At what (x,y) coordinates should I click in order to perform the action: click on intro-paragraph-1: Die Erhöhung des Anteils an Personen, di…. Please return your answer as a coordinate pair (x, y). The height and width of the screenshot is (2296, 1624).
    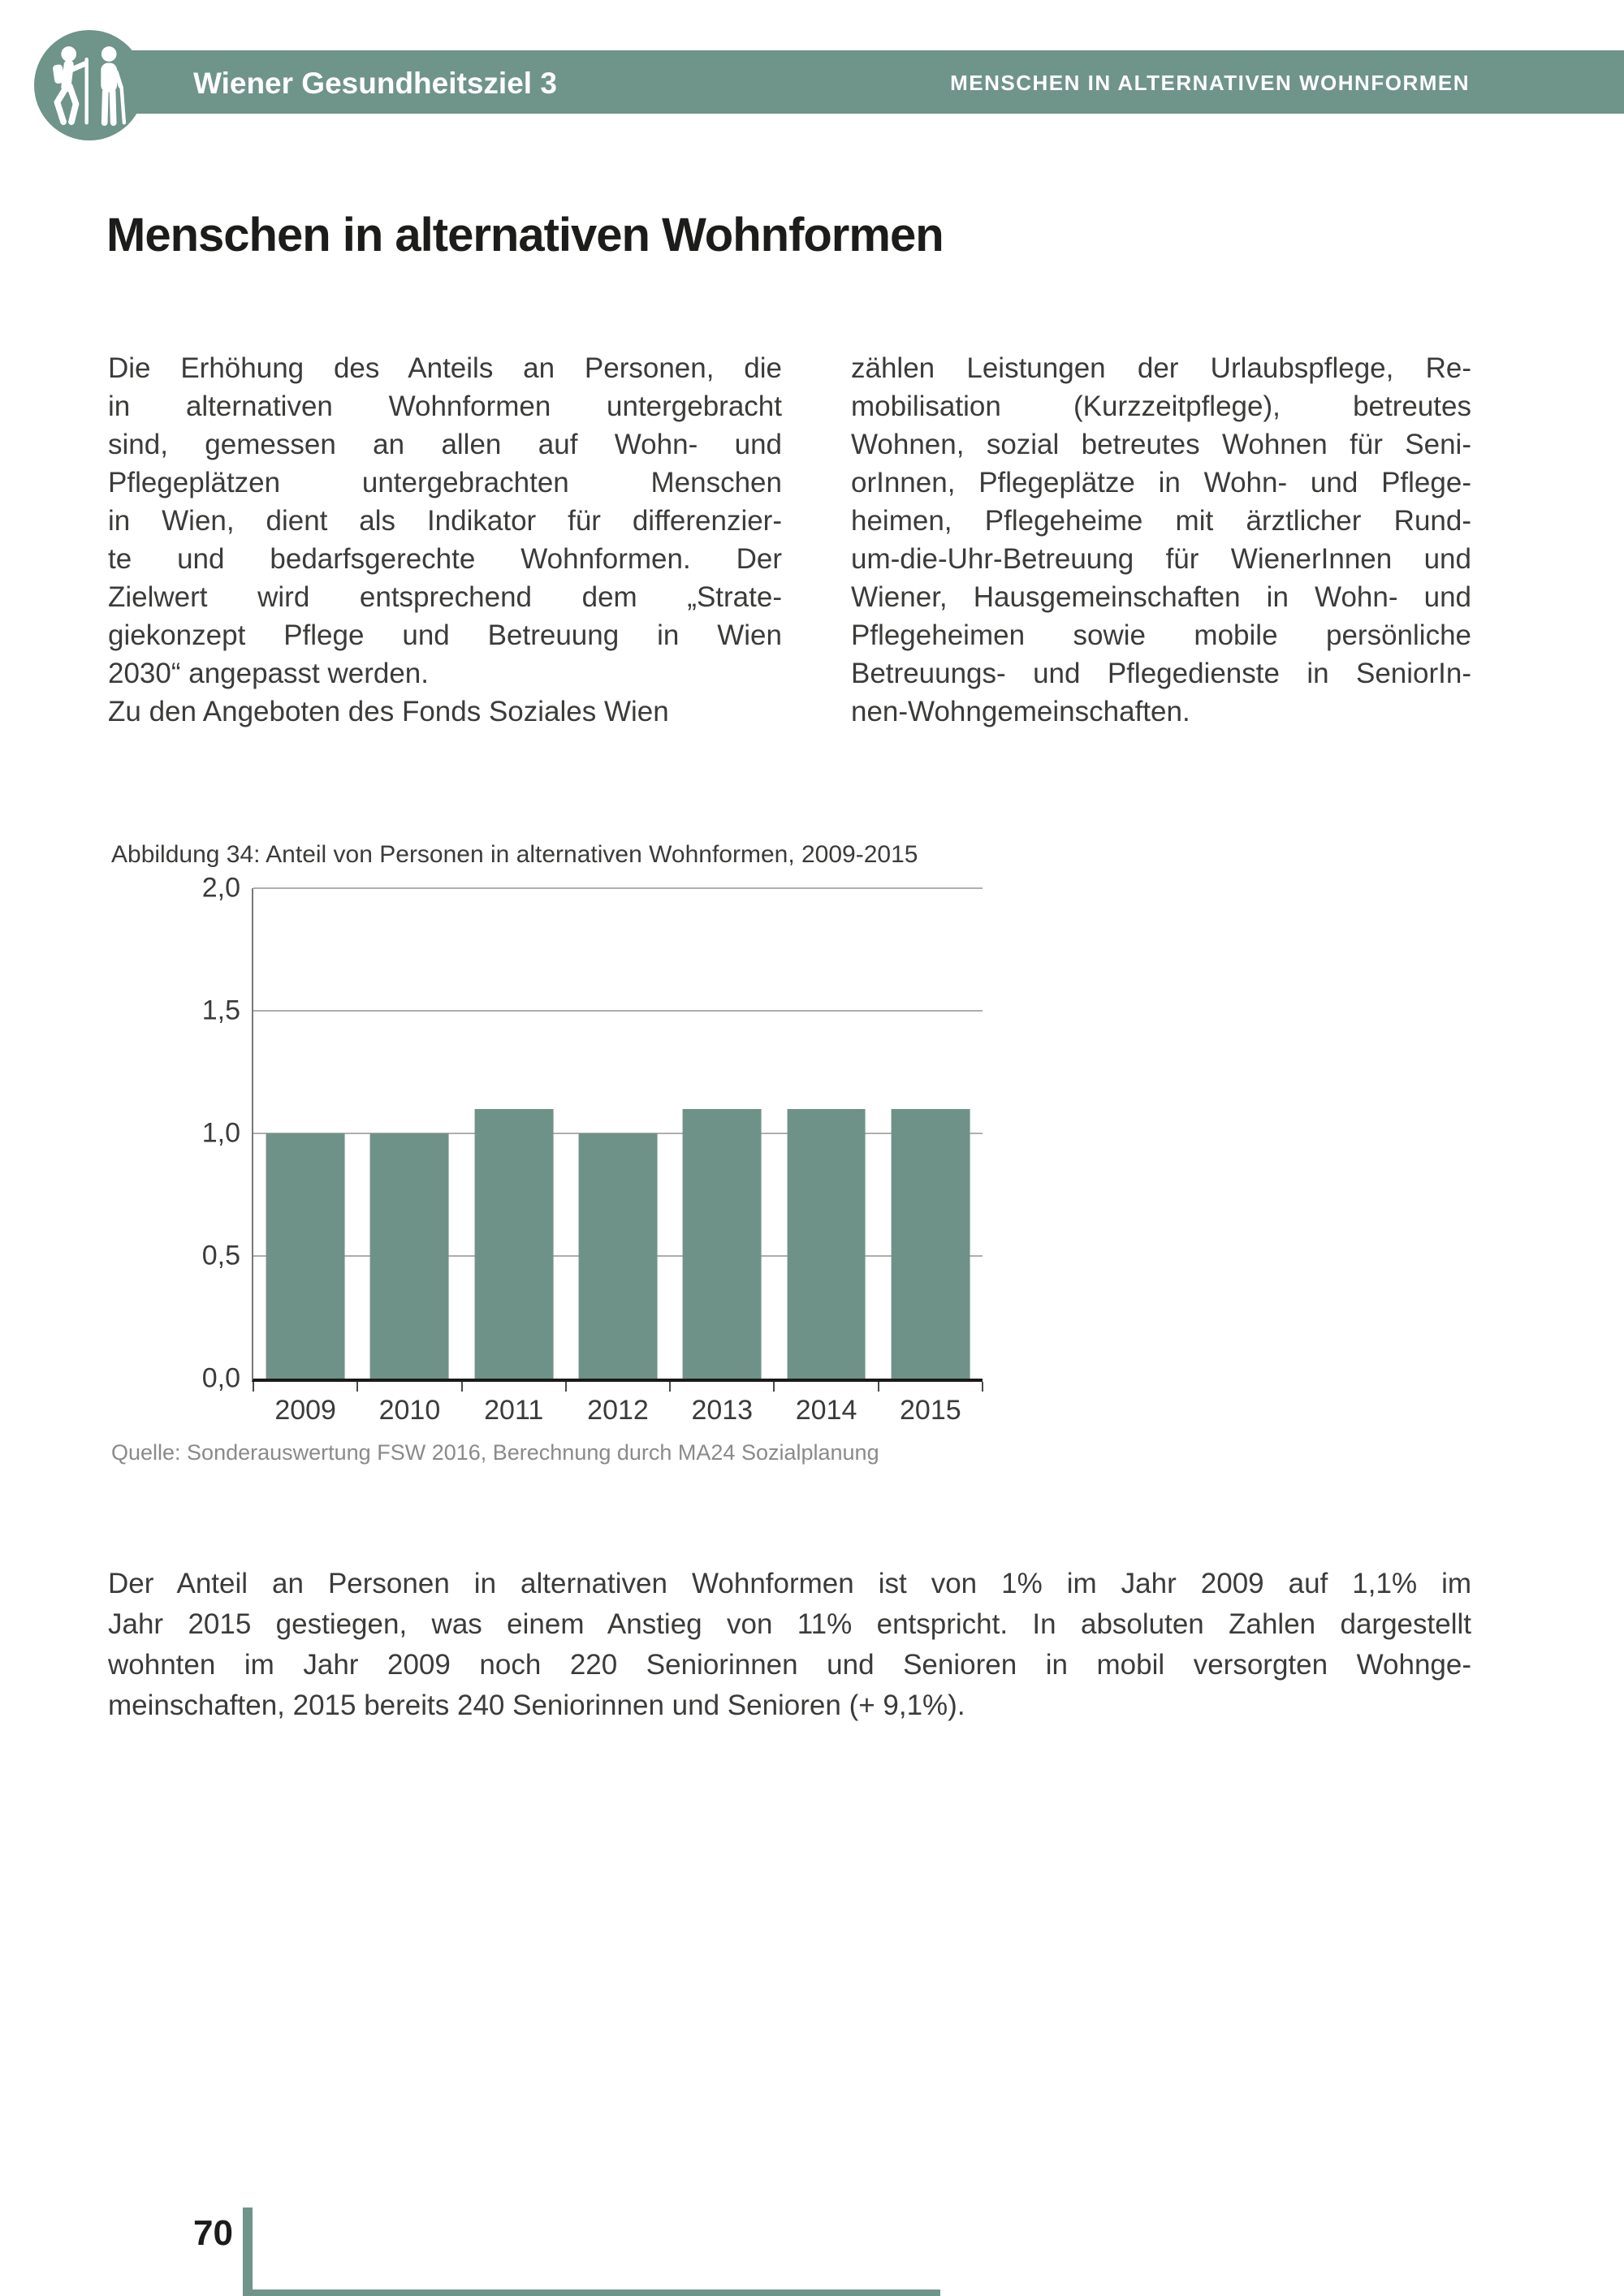
    Looking at the image, I should click on (445, 521).